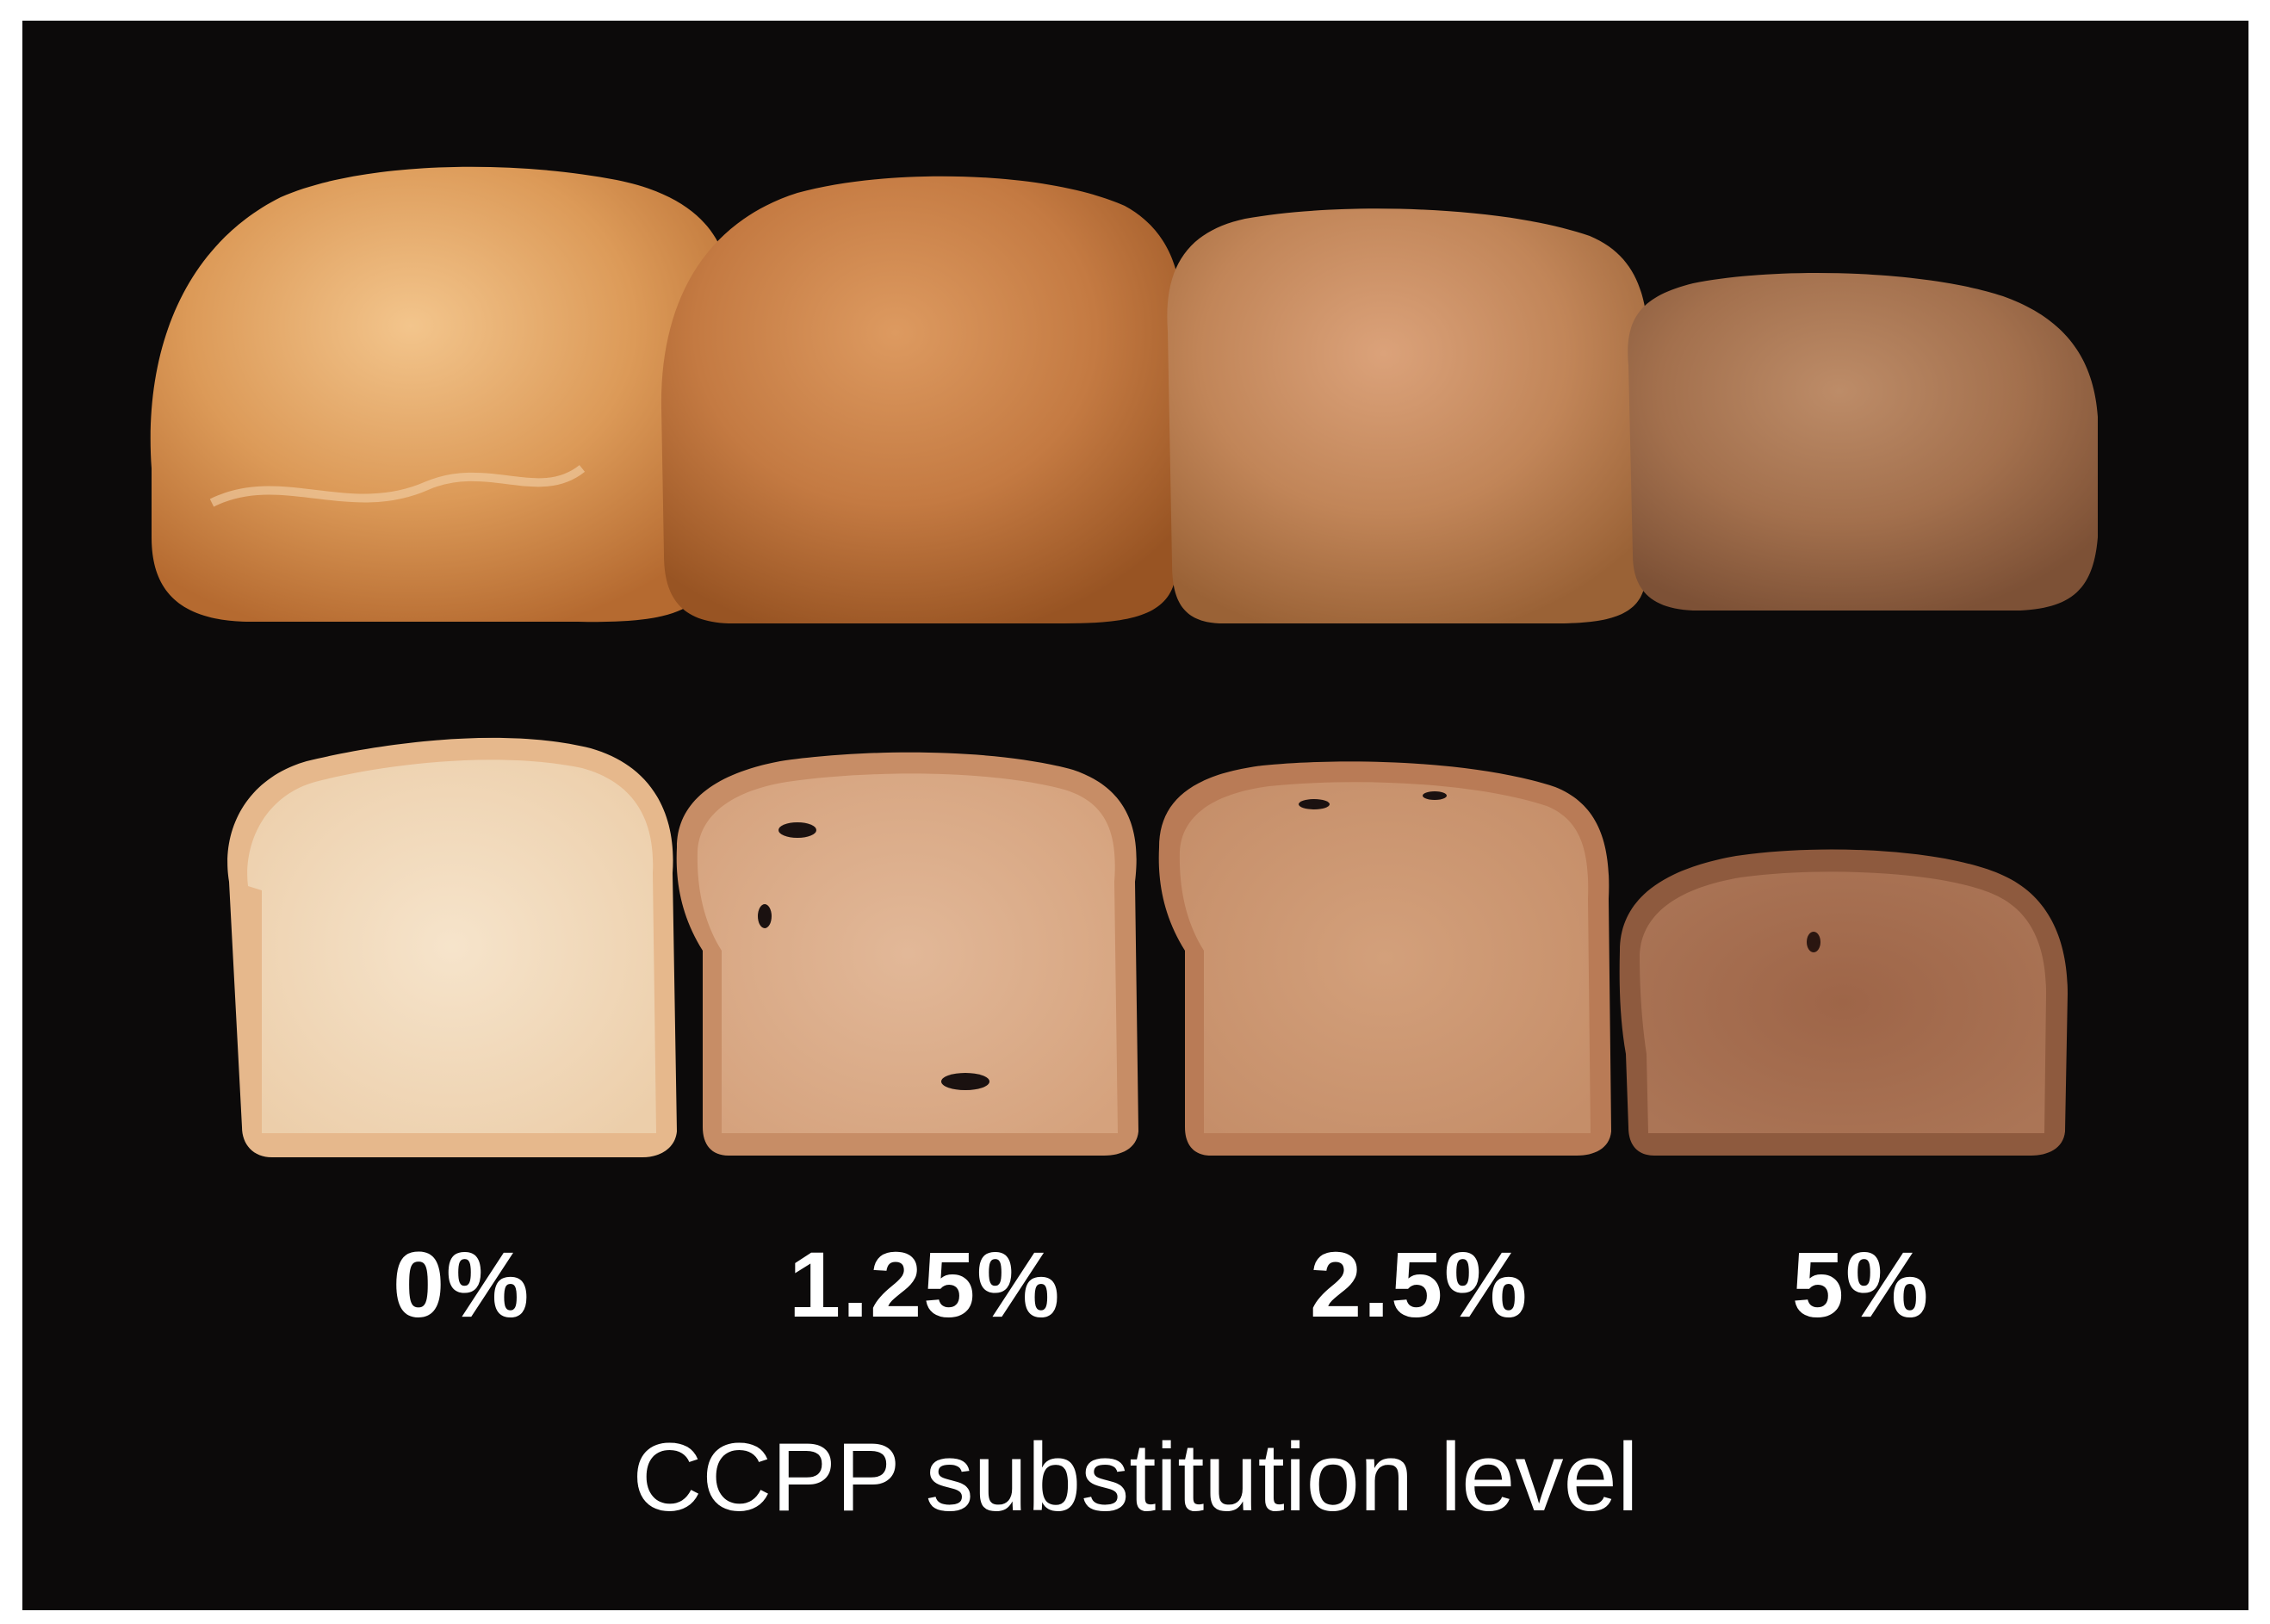 This screenshot has height=1624, width=2270. I want to click on caption: CCPP substitution level, so click(1135, 1477).